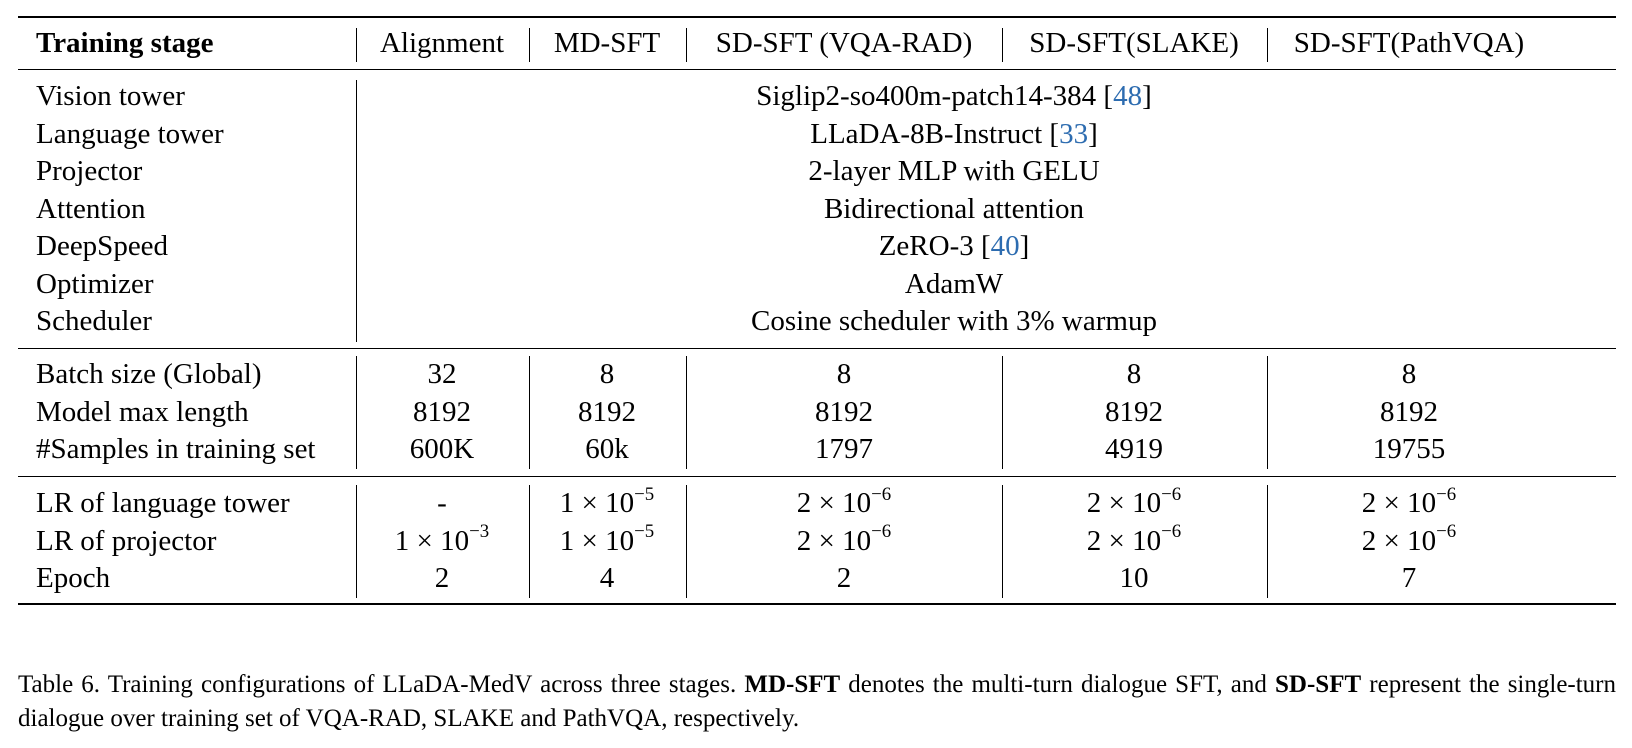 The image size is (1632, 748). What do you see at coordinates (607, 449) in the screenshot?
I see `table-cell: 60k` at bounding box center [607, 449].